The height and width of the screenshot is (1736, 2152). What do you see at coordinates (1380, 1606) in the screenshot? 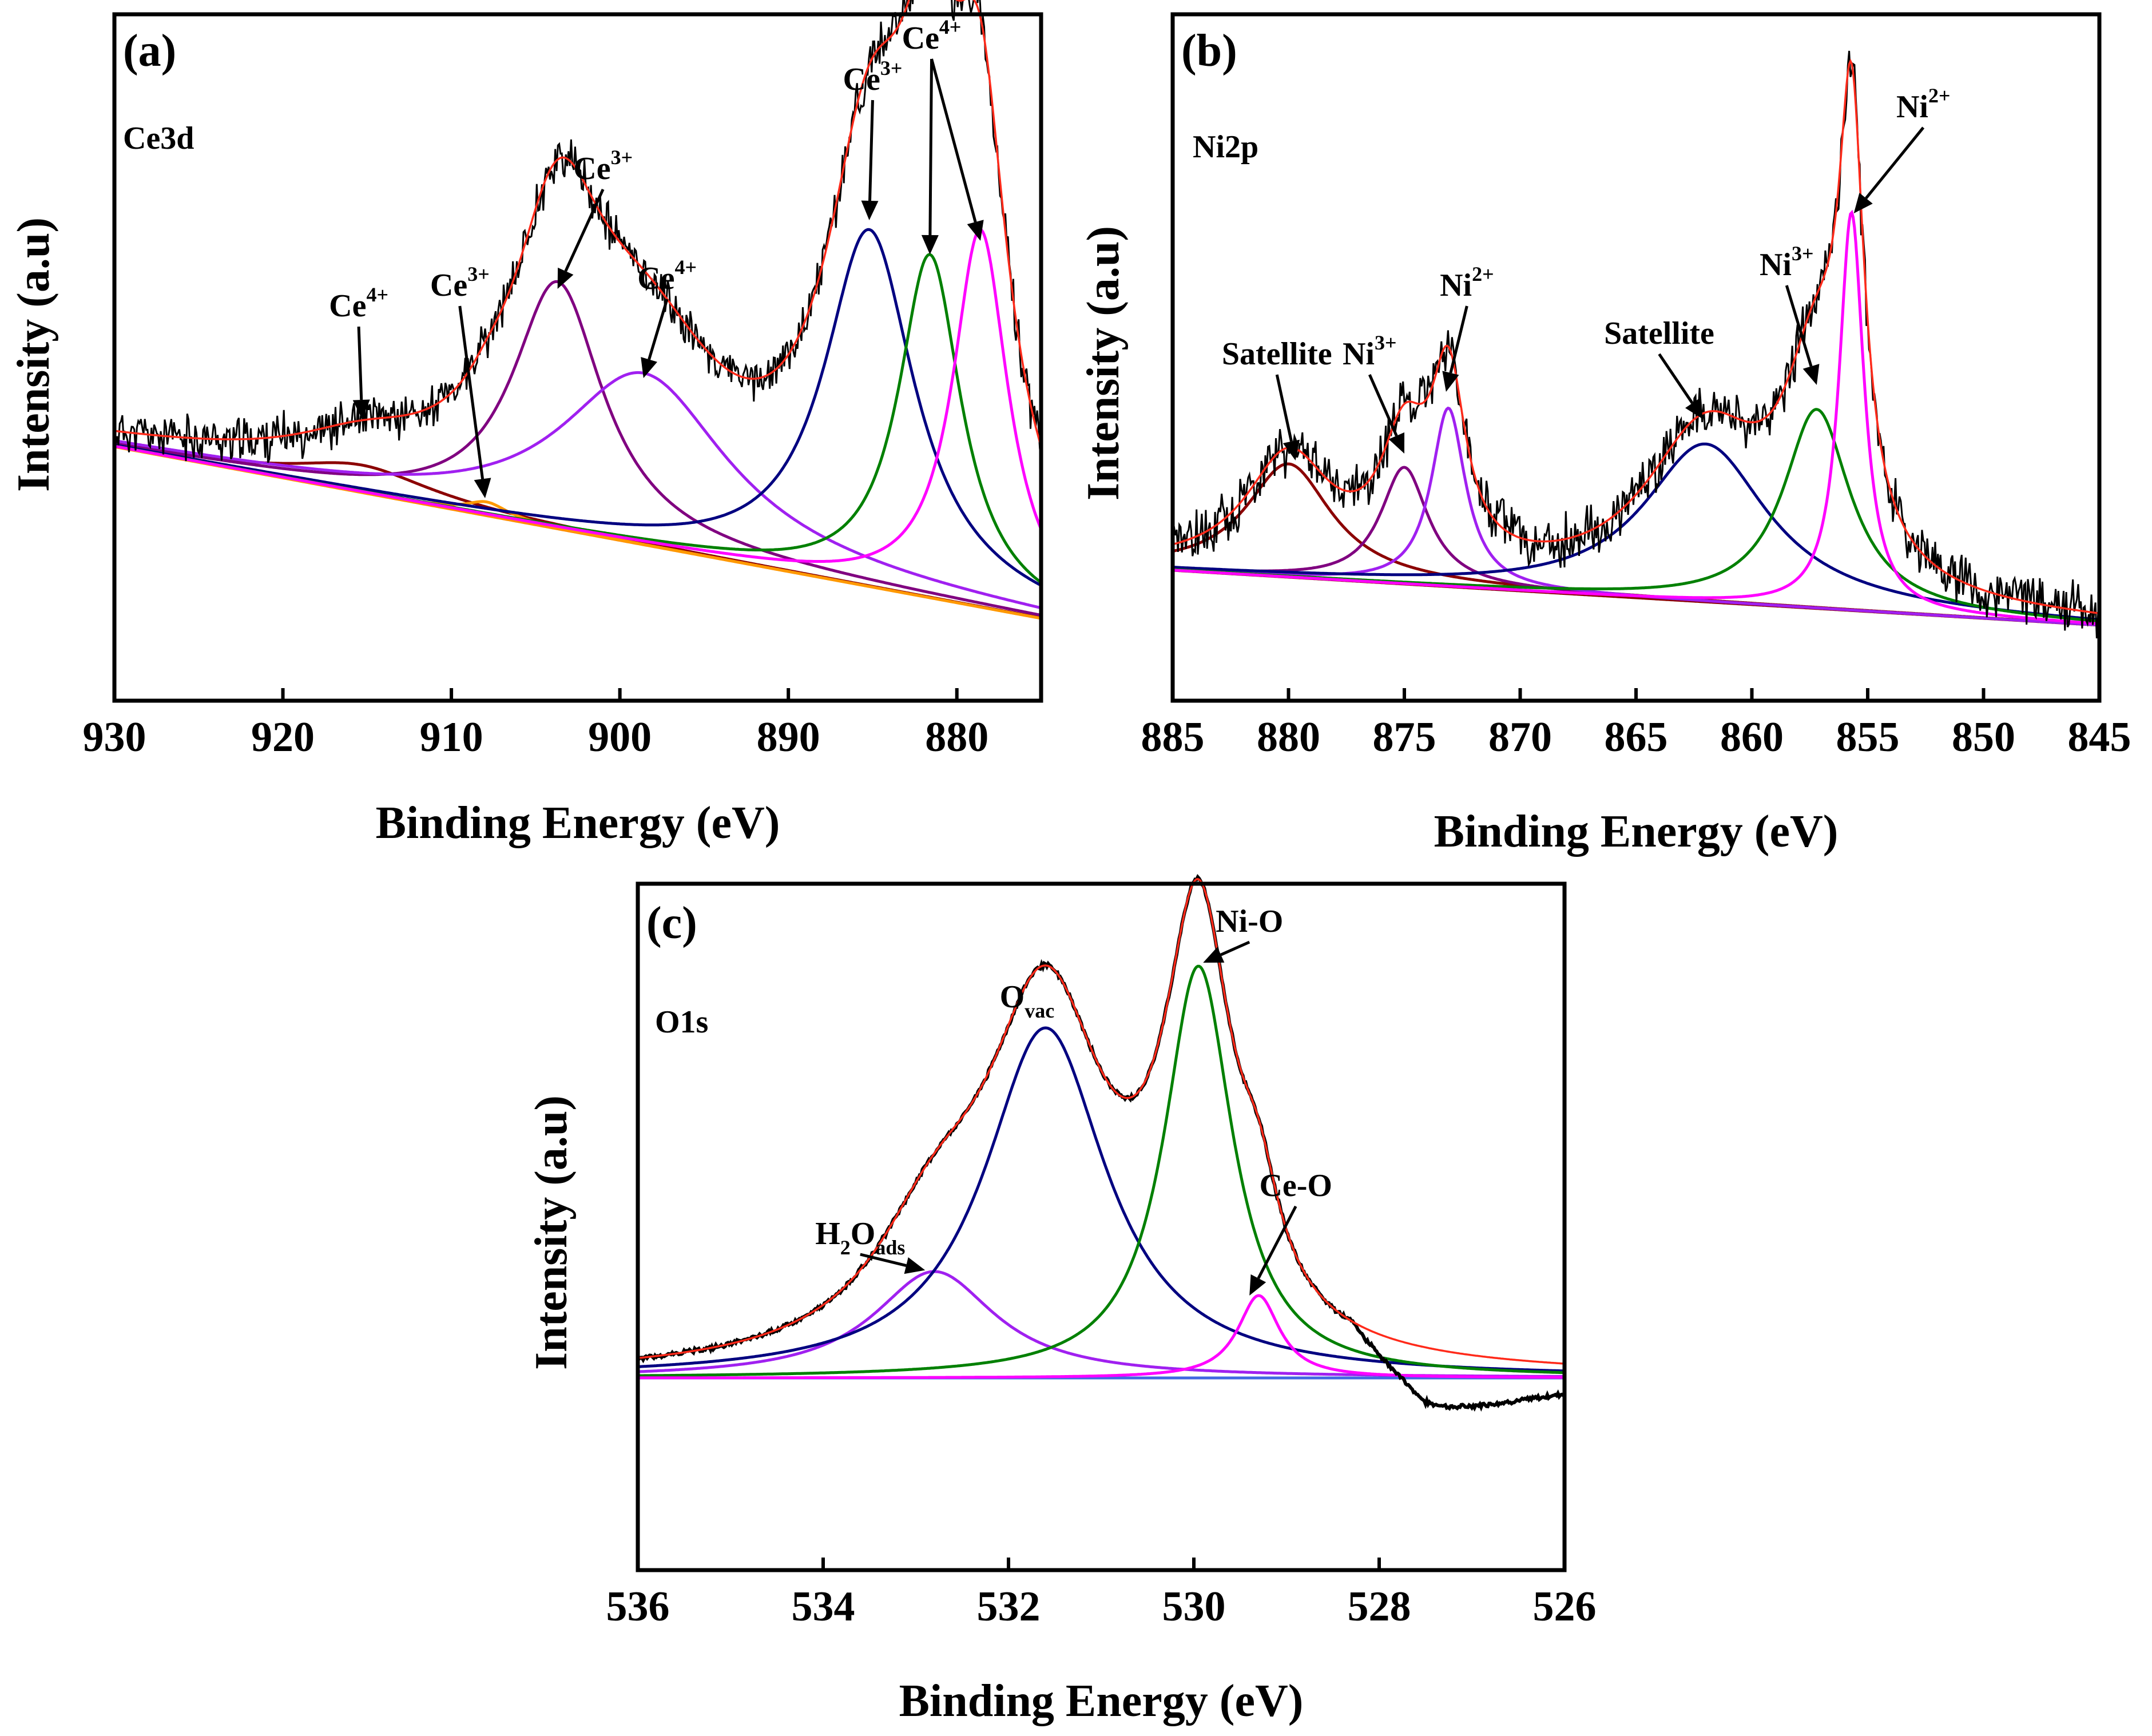
I see `x-tick-label: 528` at bounding box center [1380, 1606].